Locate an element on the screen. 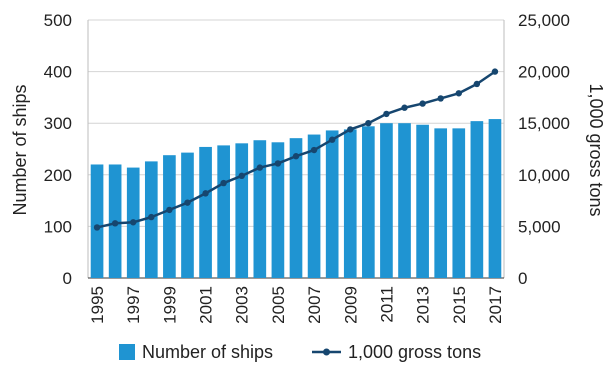 Image resolution: width=610 pixels, height=366 pixels. bar-2008 is located at coordinates (332, 204).